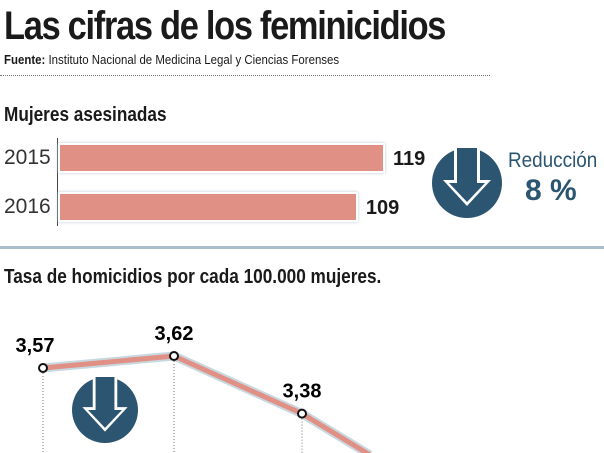 This screenshot has width=604, height=453. Describe the element at coordinates (57, 182) in the screenshot. I see `bar-axis` at that location.